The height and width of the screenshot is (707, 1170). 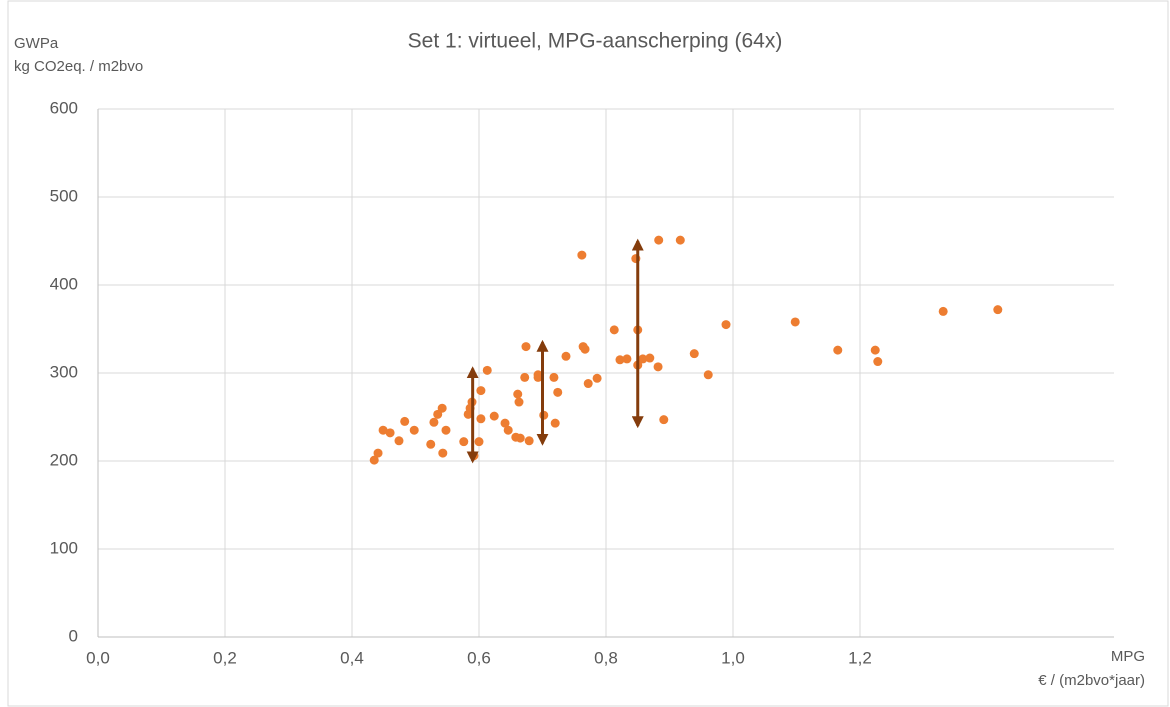 I want to click on y-tick-label: 600, so click(x=64, y=107).